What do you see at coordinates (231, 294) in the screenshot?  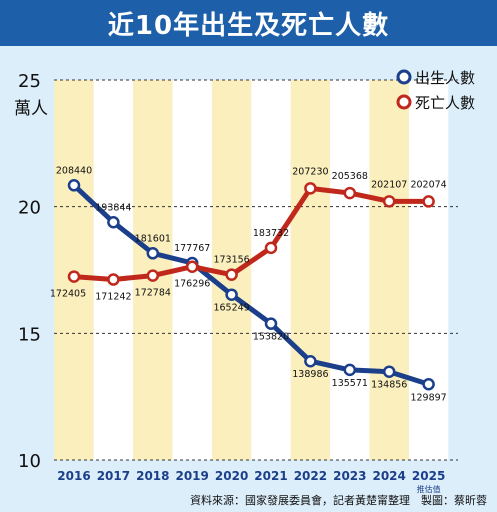 I see `point-s0-2020` at bounding box center [231, 294].